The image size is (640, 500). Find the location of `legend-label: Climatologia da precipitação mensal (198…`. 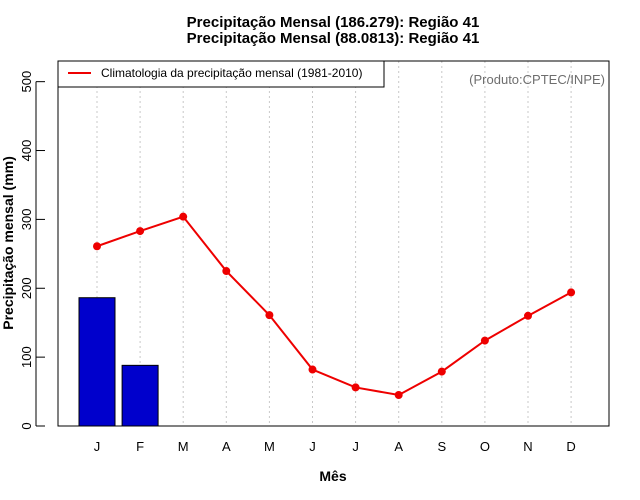

legend-label: Climatologia da precipitação mensal (198… is located at coordinates (231, 73).